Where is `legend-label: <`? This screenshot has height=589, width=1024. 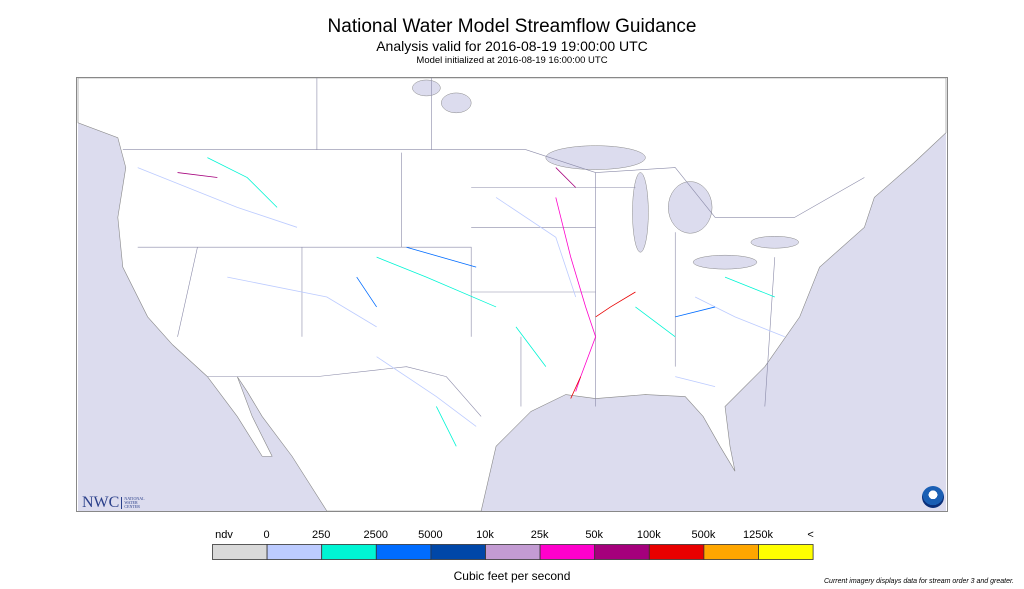
legend-label: < is located at coordinates (810, 535).